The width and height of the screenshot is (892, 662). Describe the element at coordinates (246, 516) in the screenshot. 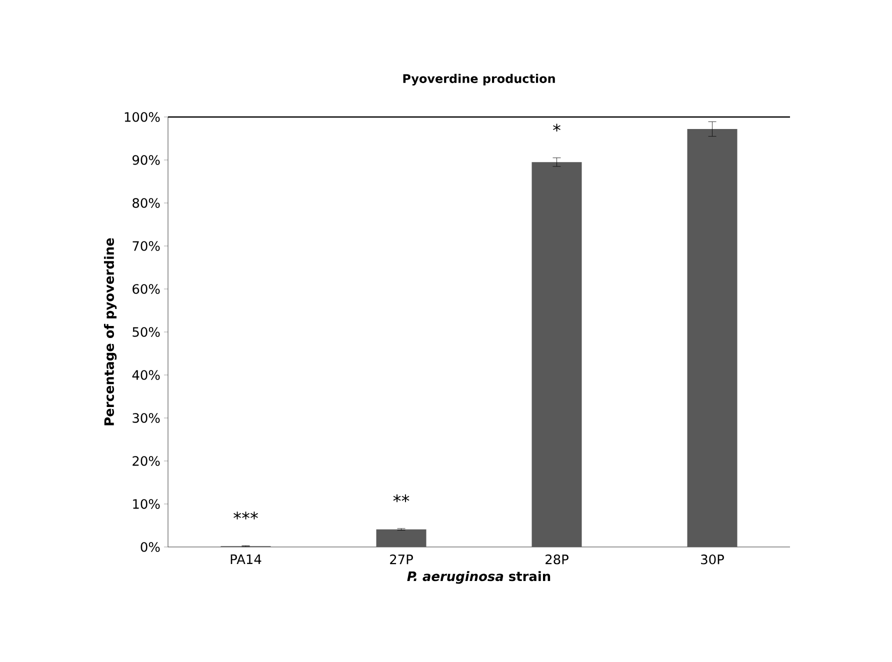

I see `annotation: ***` at that location.